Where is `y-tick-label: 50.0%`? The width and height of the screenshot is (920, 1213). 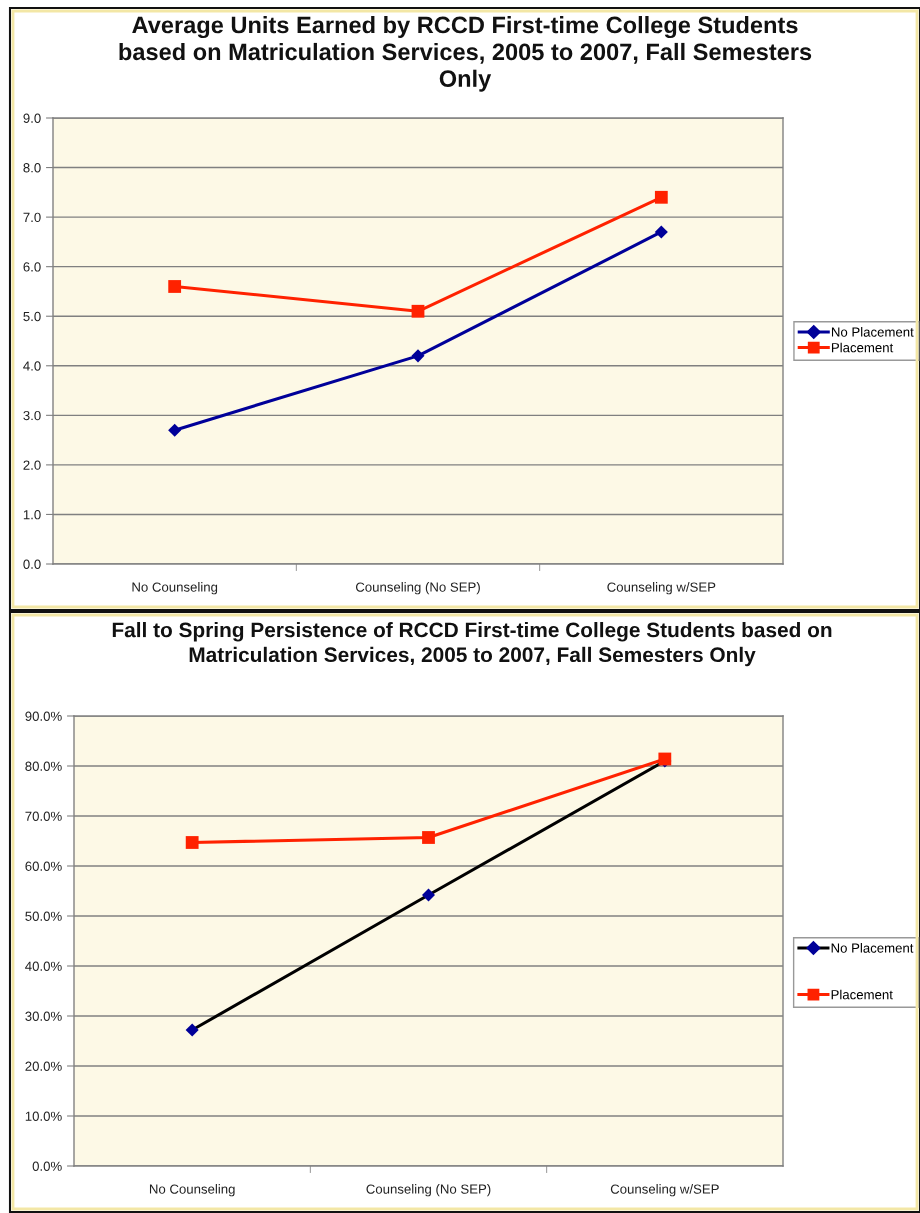 y-tick-label: 50.0% is located at coordinates (43, 916).